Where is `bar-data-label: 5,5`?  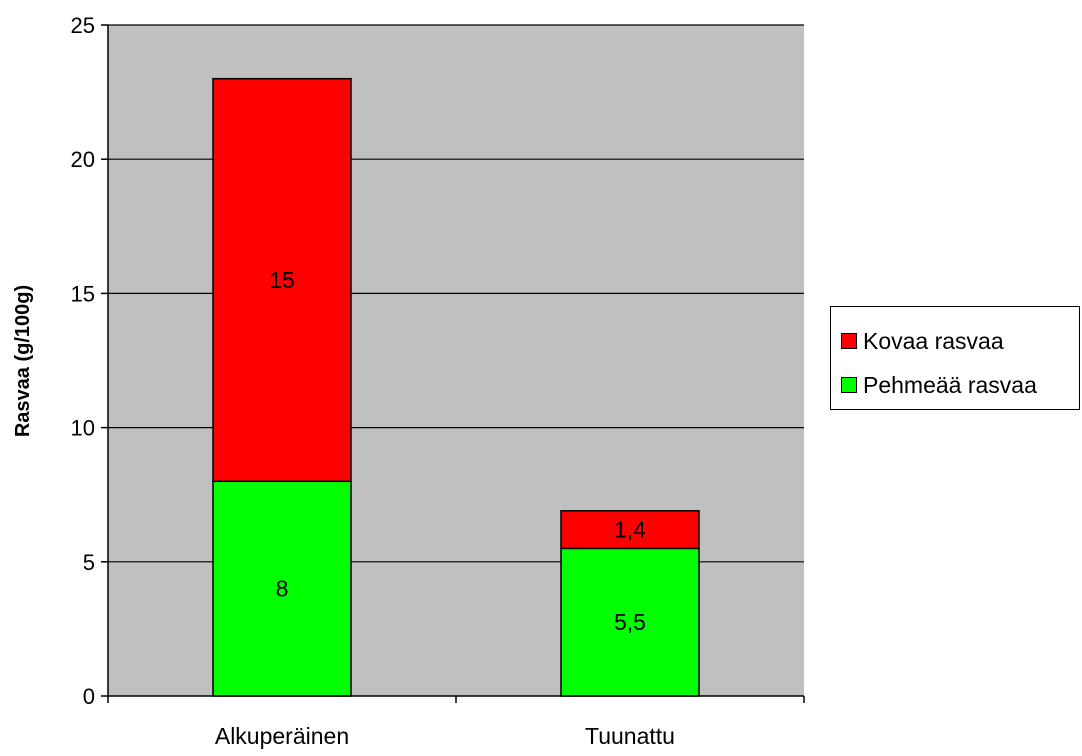
bar-data-label: 5,5 is located at coordinates (630, 622).